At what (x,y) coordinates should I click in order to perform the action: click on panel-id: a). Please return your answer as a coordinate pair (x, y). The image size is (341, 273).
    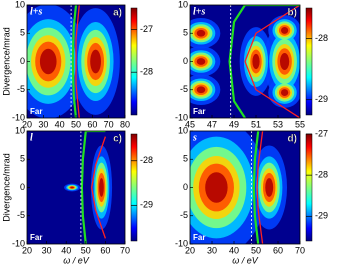
    Looking at the image, I should click on (117, 13).